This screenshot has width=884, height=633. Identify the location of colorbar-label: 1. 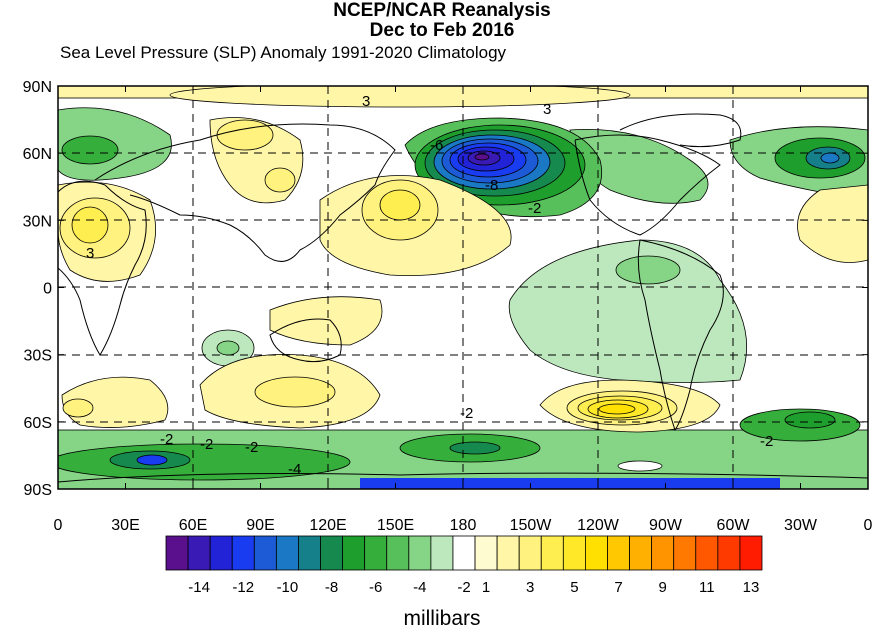
(486, 587).